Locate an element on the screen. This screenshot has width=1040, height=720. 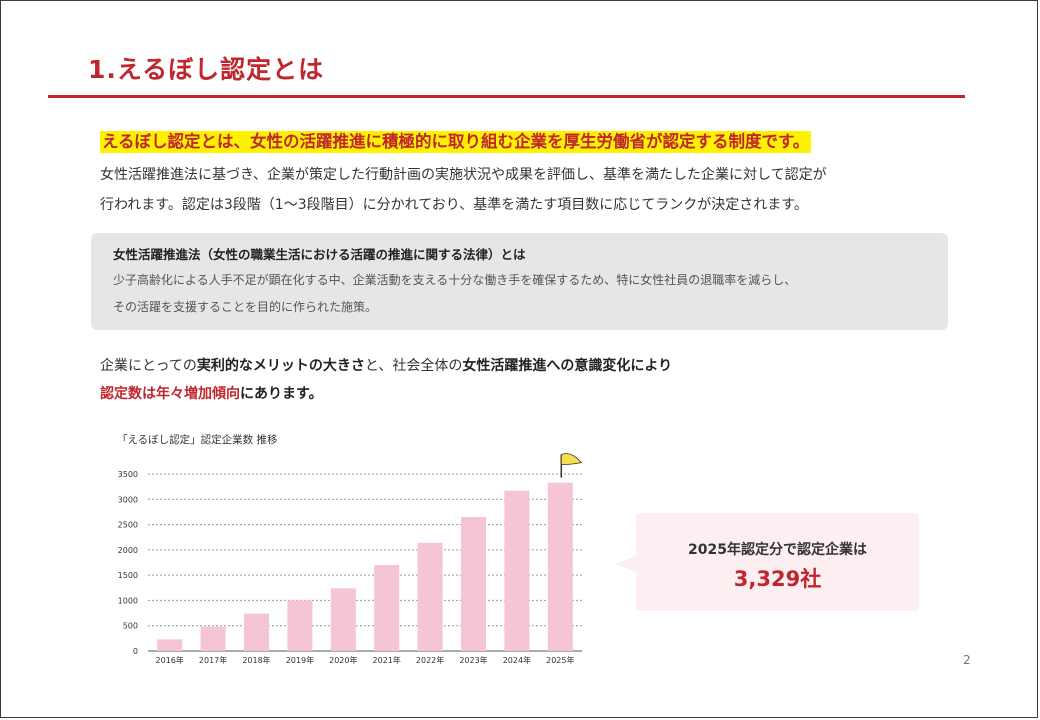
law-box-line-2: その活躍を支援することを目的に作られた施策。 is located at coordinates (245, 307).